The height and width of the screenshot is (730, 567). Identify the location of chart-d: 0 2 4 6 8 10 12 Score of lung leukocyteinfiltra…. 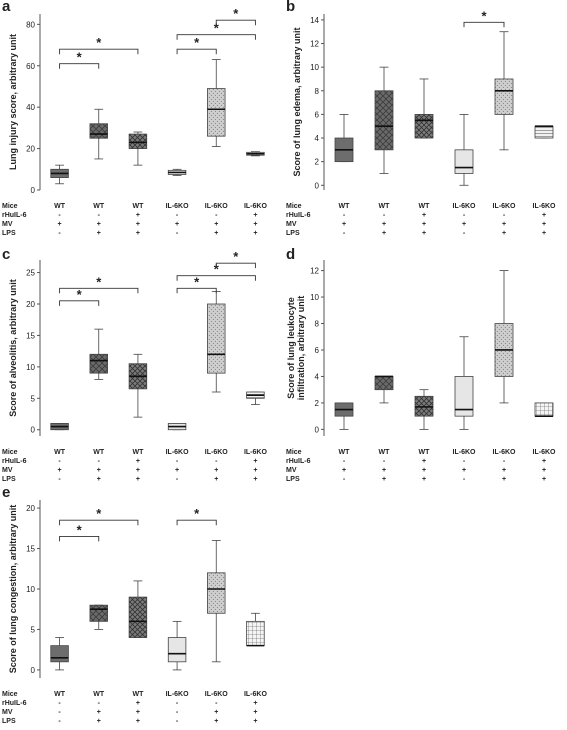
(421, 371).